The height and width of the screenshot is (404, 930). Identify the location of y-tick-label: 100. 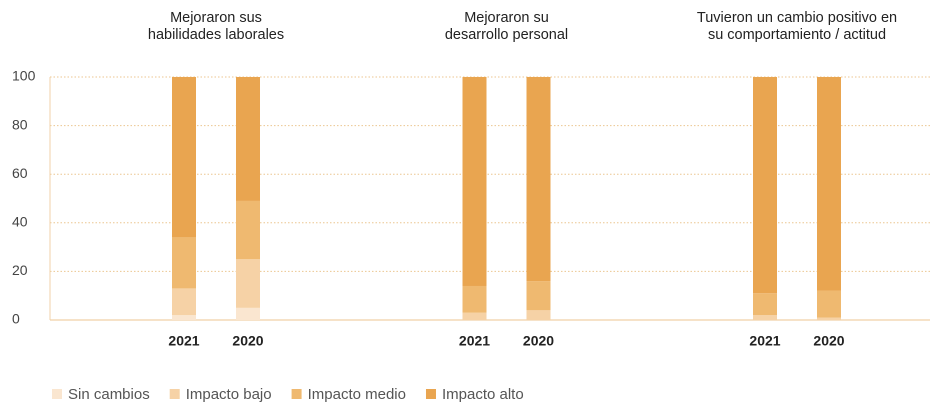
(24, 76).